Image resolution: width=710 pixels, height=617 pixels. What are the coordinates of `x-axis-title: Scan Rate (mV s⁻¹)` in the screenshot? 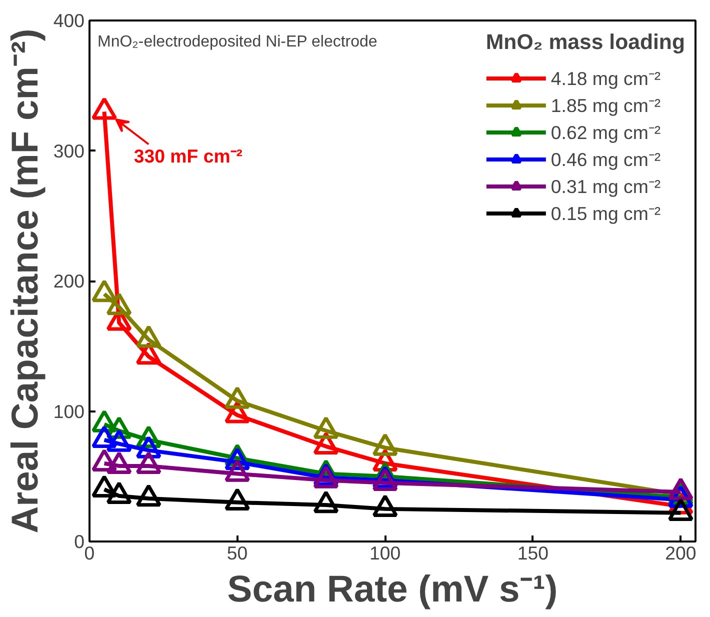 It's located at (392, 589).